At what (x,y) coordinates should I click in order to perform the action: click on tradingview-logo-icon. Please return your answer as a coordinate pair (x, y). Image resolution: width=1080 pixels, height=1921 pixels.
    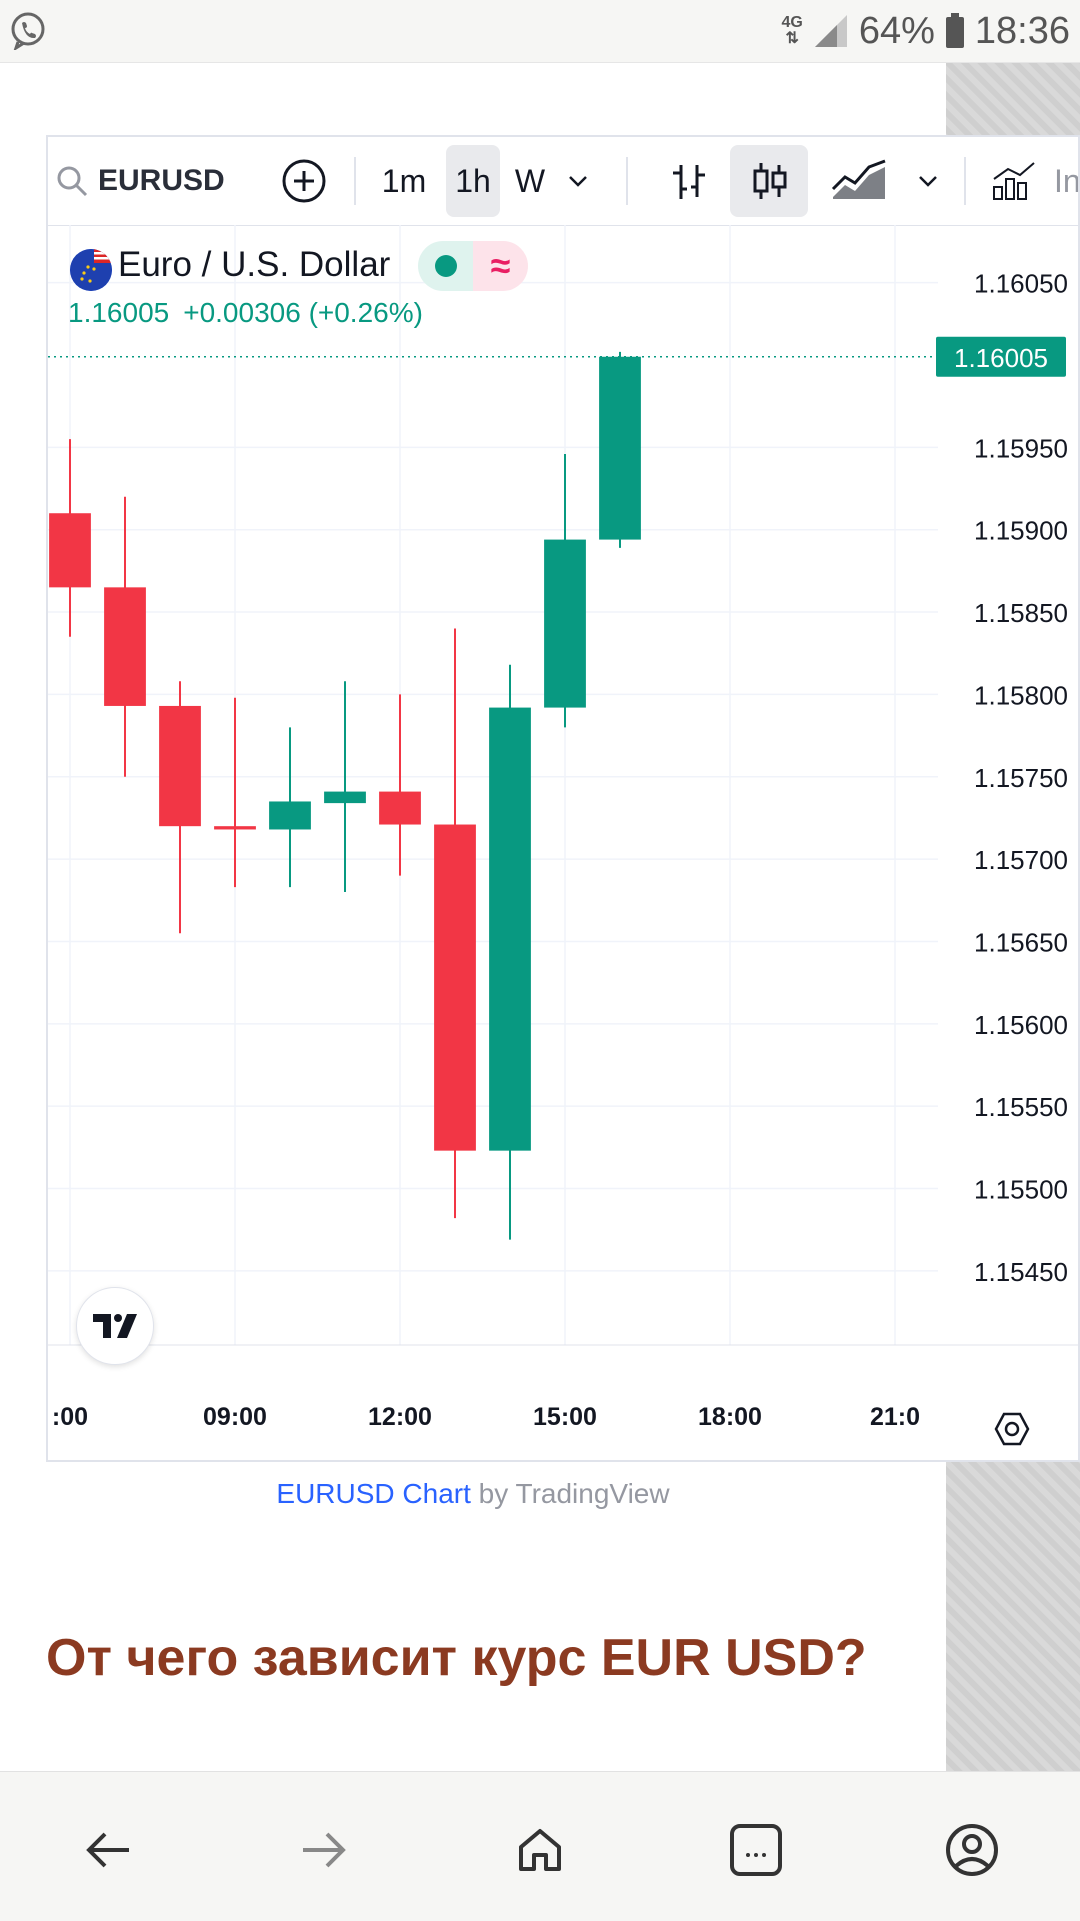
    Looking at the image, I should click on (115, 1326).